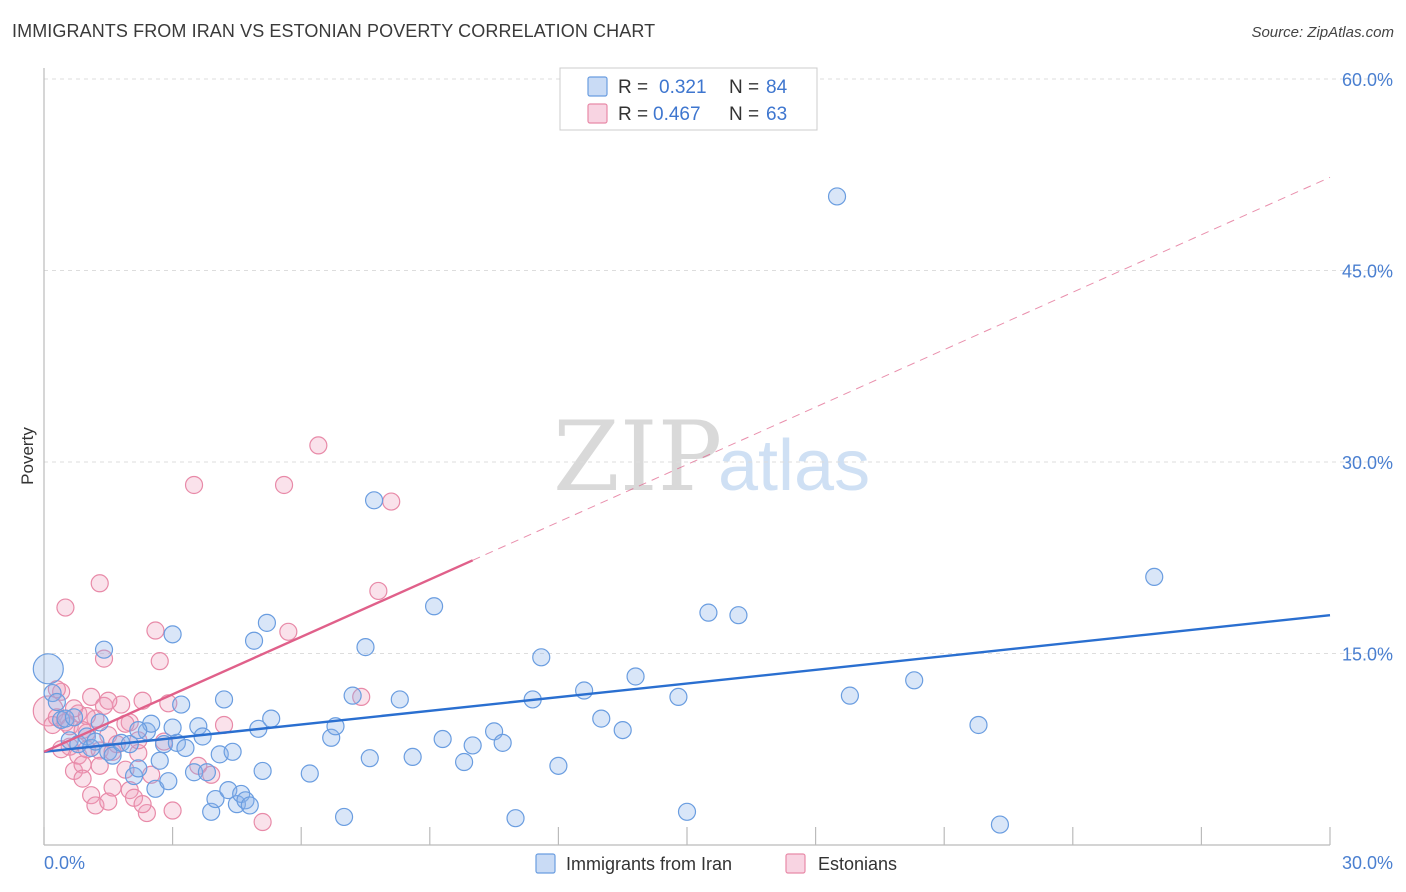 This screenshot has width=1406, height=892. I want to click on legend-swatch-blue, so click(597, 86).